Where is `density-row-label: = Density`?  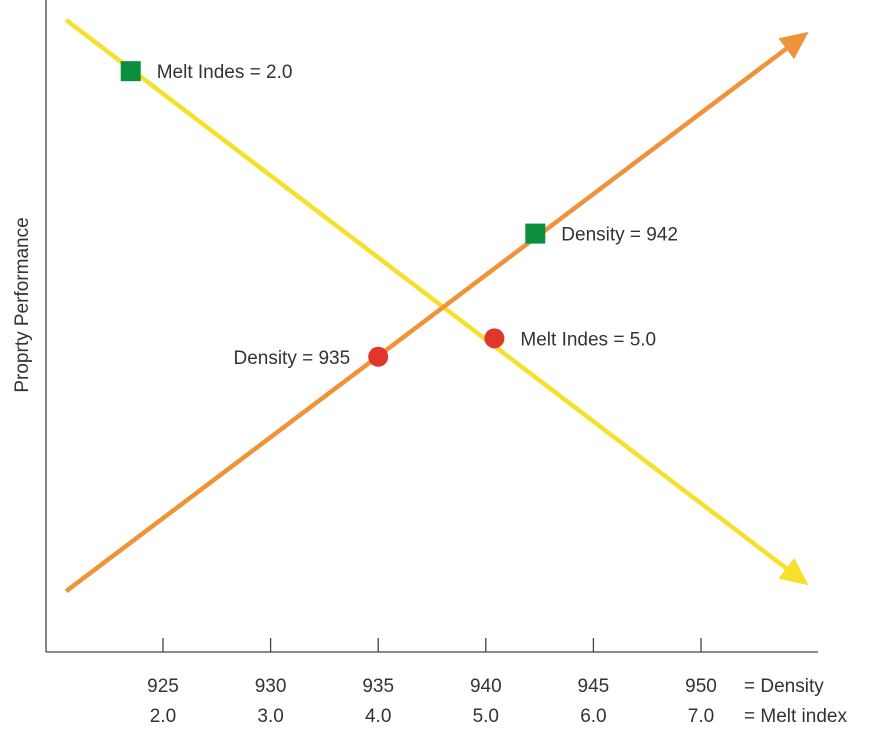
density-row-label: = Density is located at coordinates (784, 686).